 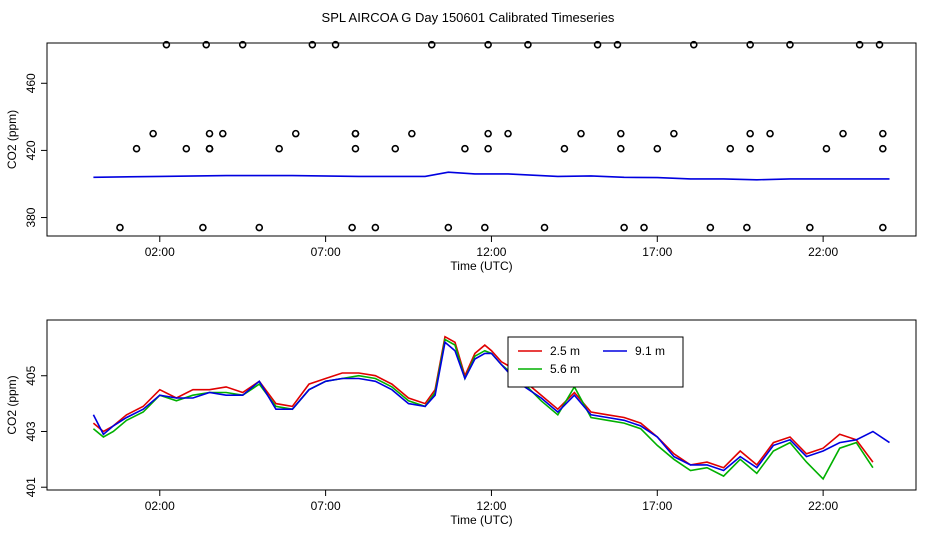 What do you see at coordinates (565, 369) in the screenshot?
I see `legend-label: 5.6 m` at bounding box center [565, 369].